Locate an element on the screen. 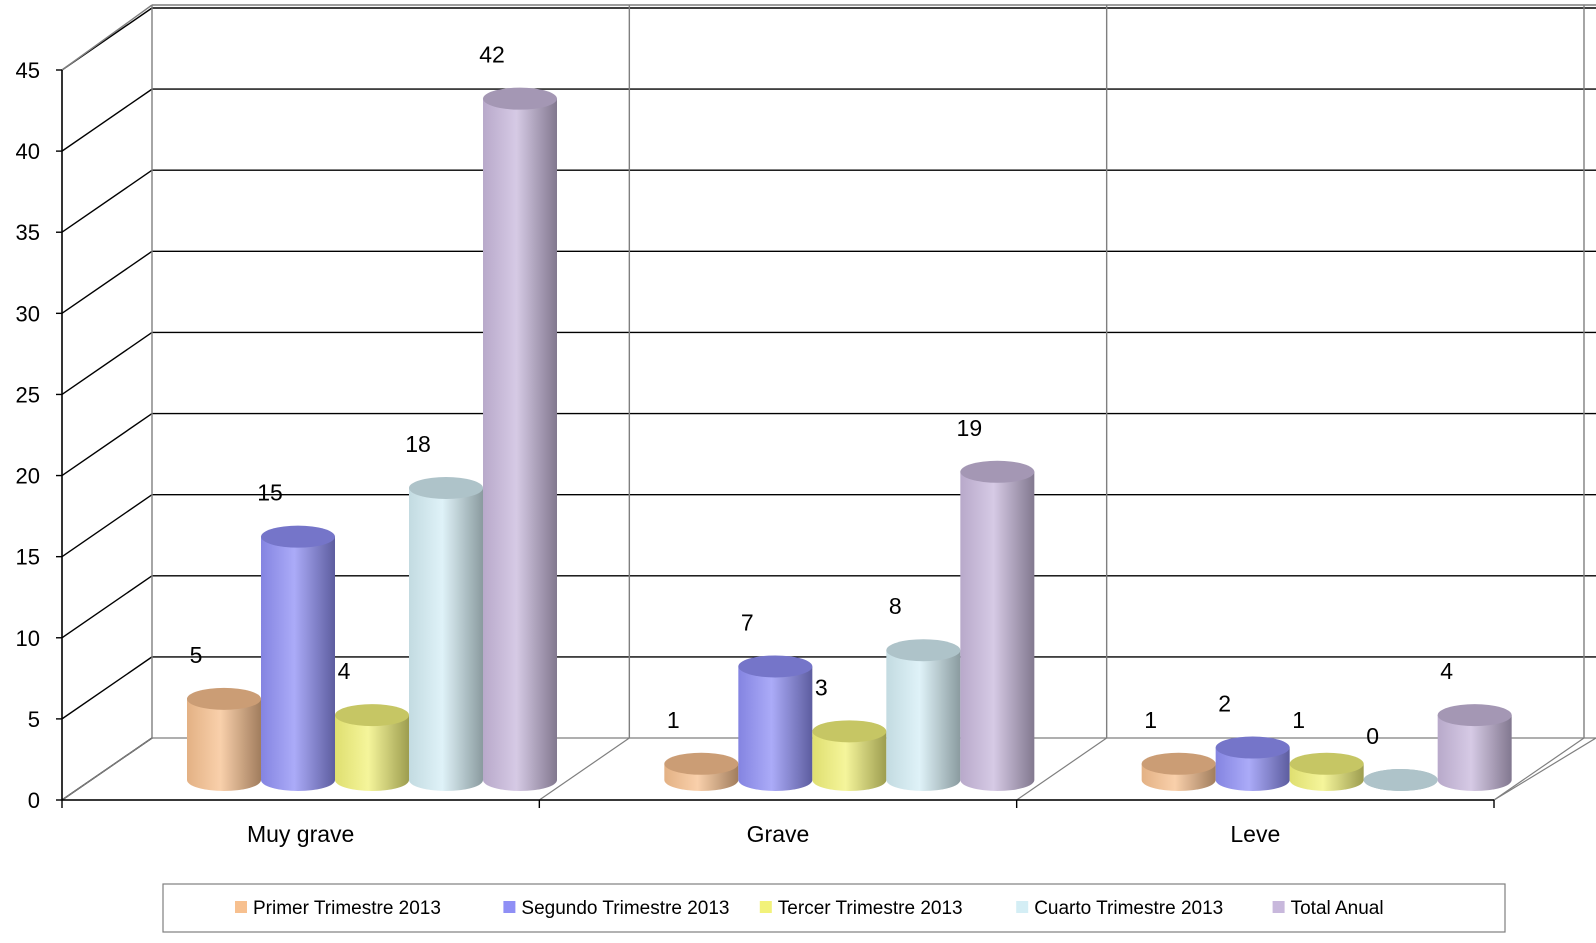 This screenshot has width=1596, height=943. data-label: 42 is located at coordinates (492, 55).